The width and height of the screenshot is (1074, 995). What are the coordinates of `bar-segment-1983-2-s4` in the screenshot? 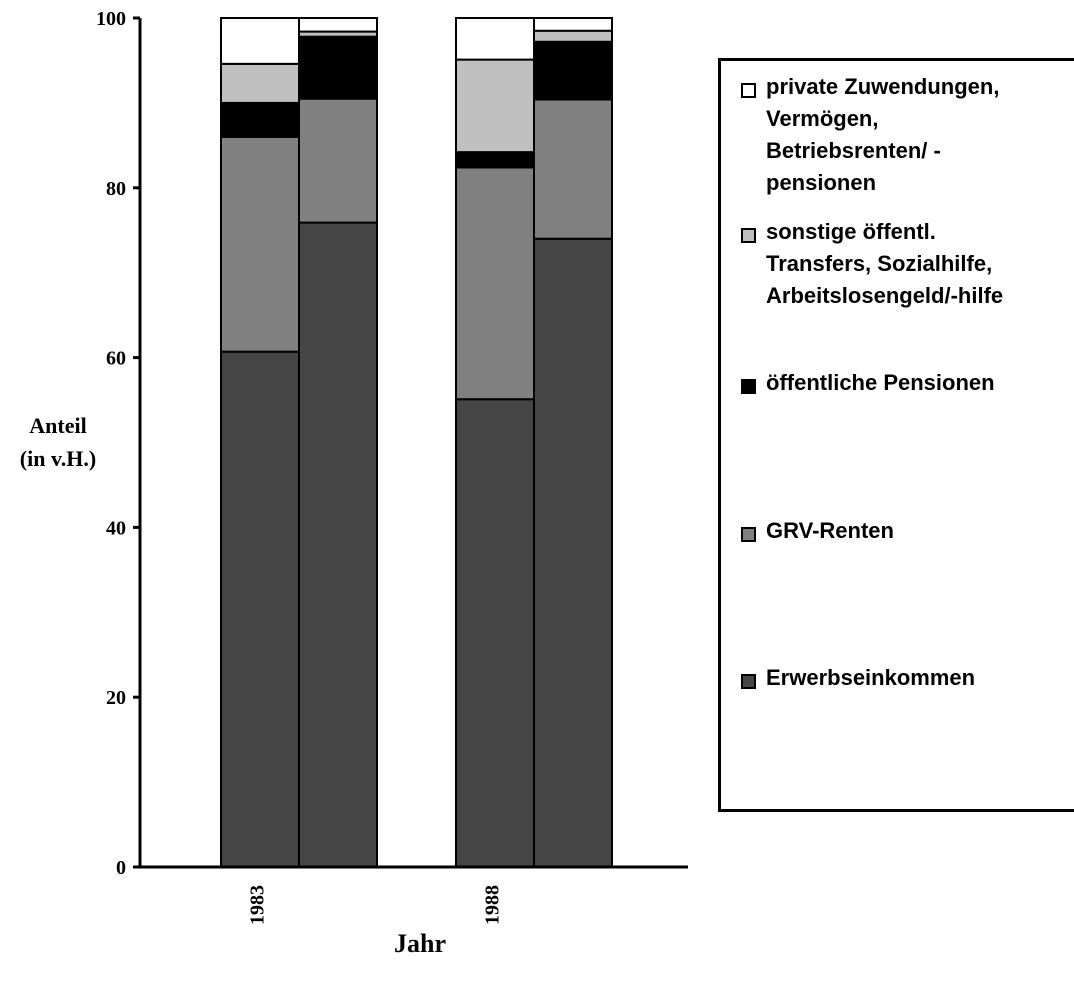 It's located at (338, 25).